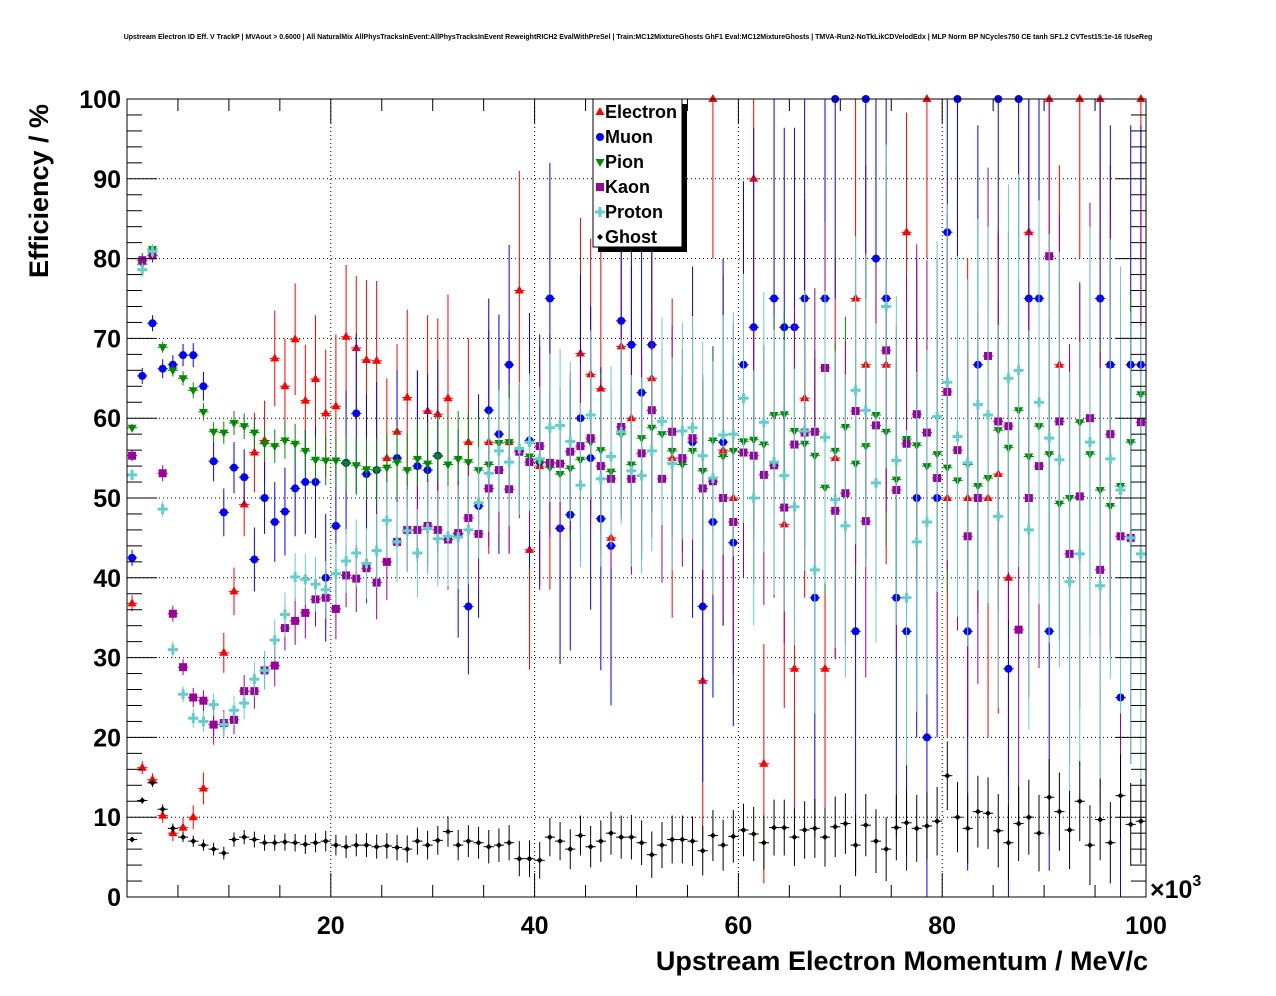 This screenshot has width=1276, height=996. What do you see at coordinates (629, 137) in the screenshot?
I see `legend-label: Muon` at bounding box center [629, 137].